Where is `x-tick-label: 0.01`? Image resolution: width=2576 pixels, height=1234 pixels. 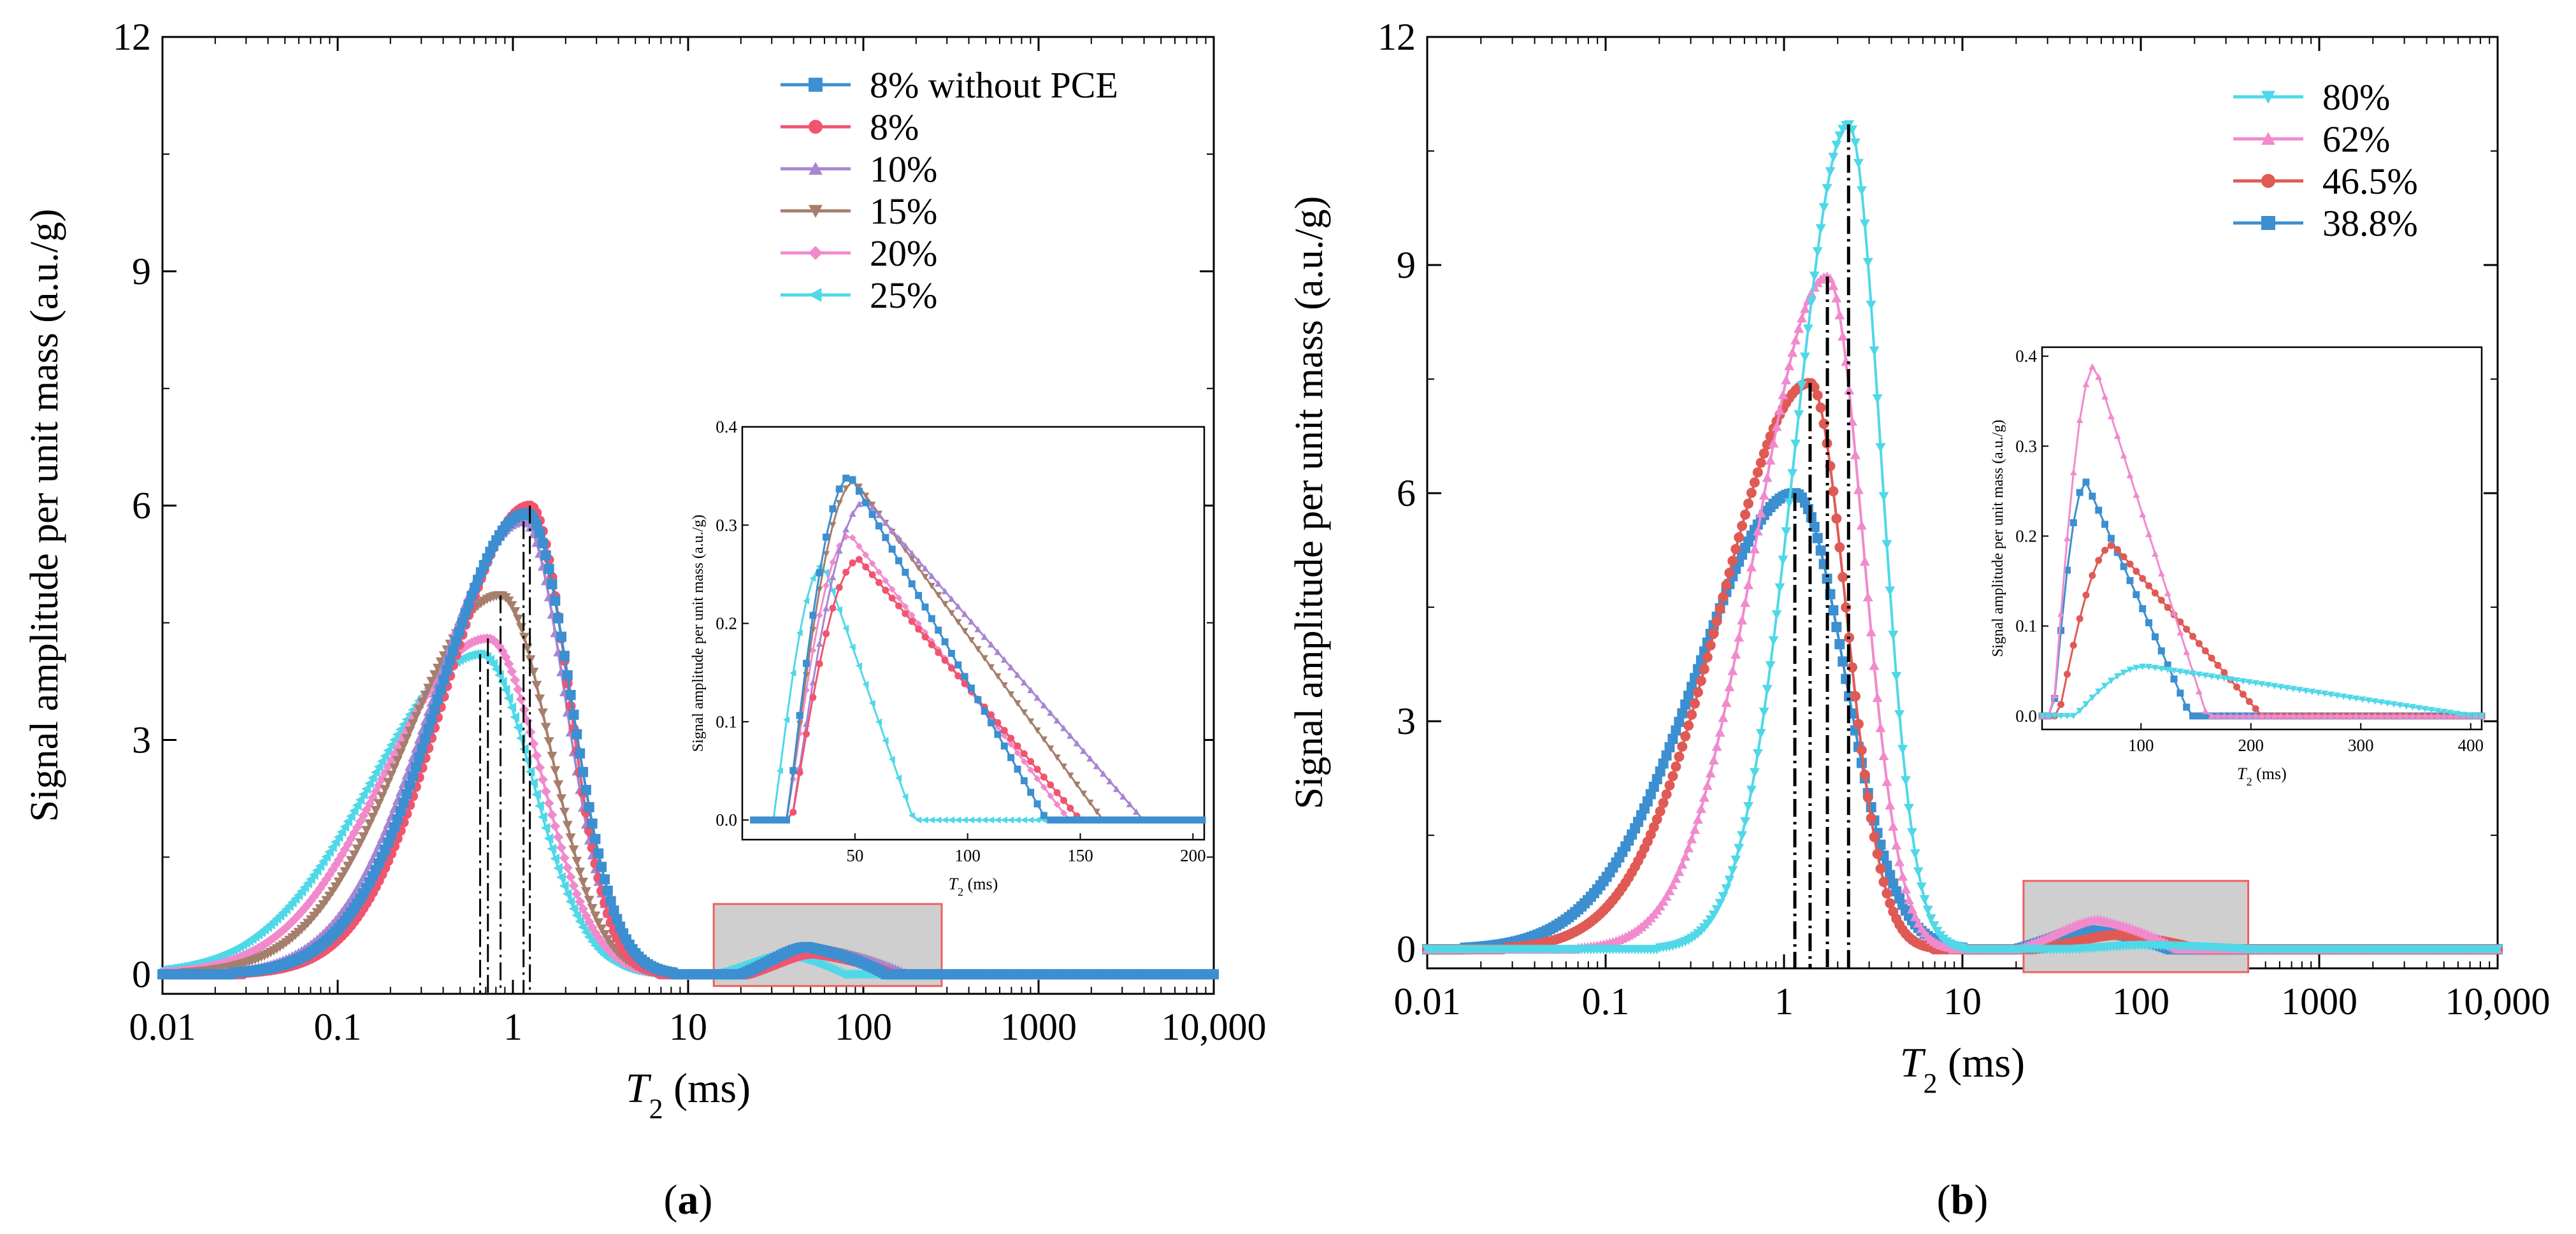
x-tick-label: 0.01 is located at coordinates (162, 1027).